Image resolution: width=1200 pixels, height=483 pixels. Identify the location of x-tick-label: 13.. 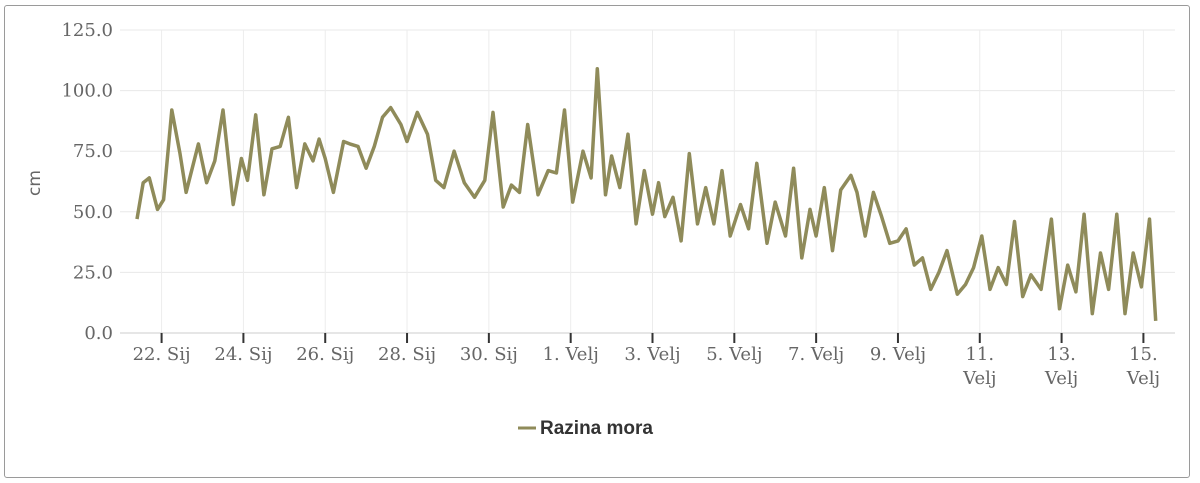
(1061, 354).